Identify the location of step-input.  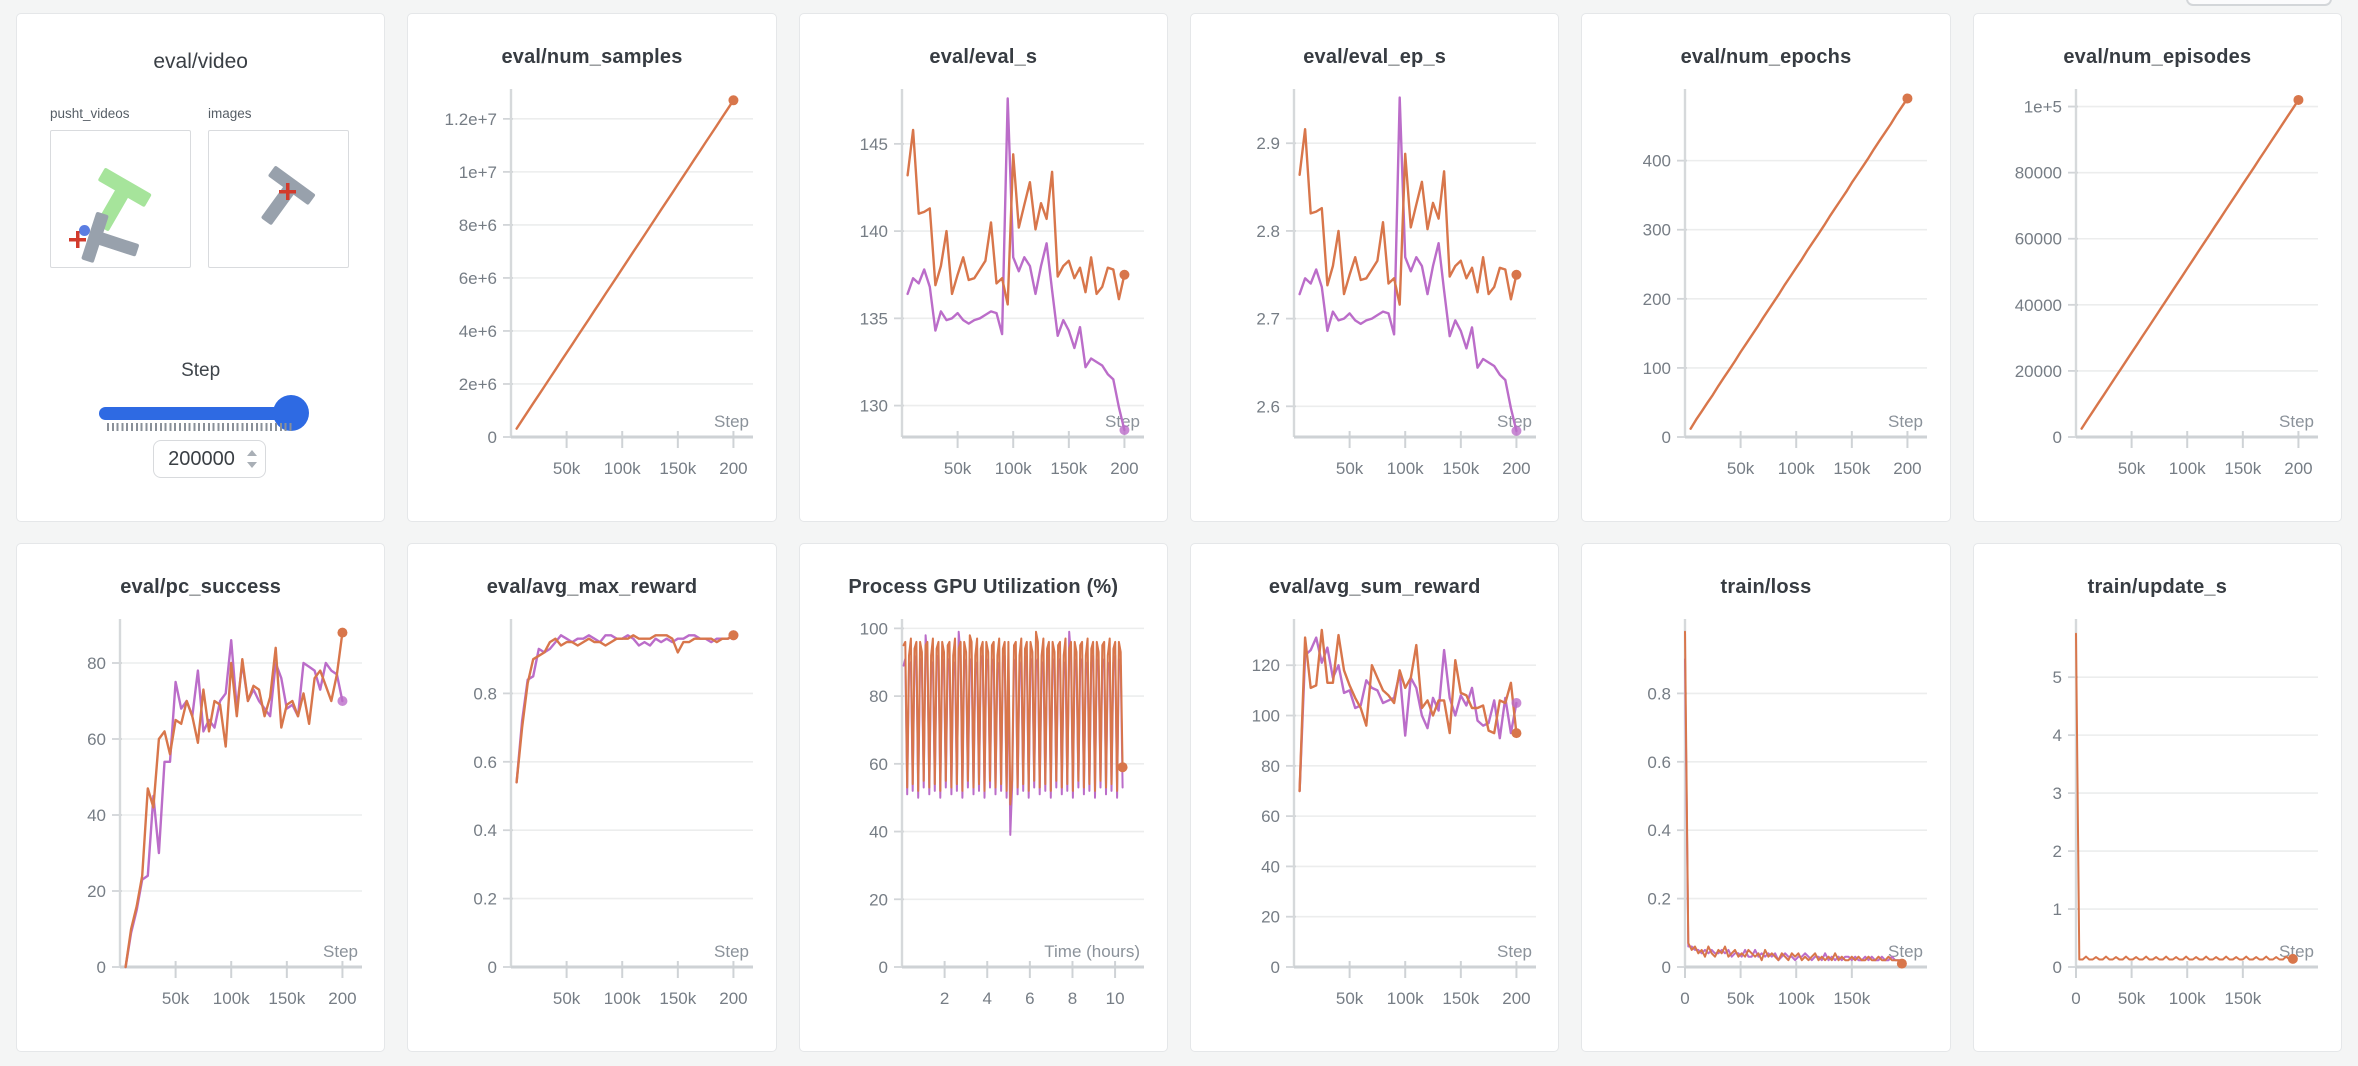
(209, 459).